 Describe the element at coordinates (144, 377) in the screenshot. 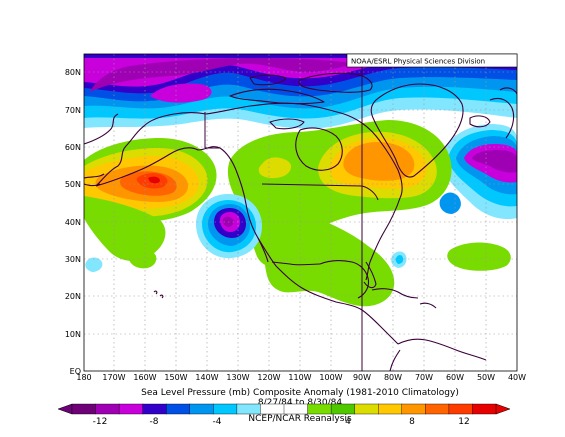

I see `lon-label: 160W` at that location.